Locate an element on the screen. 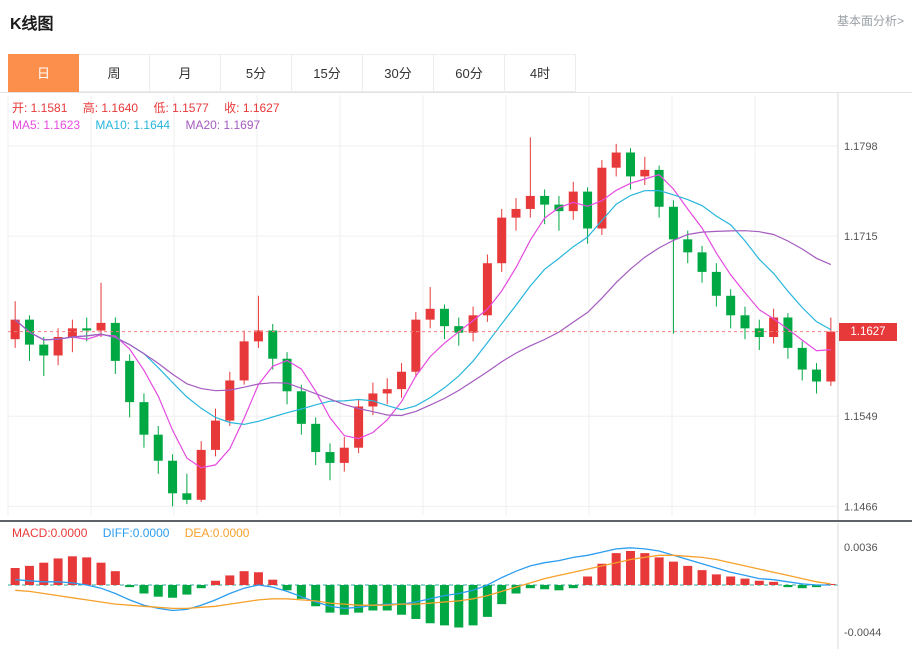  ma-legend: MA5: 1.1623 MA10: 1.1644 MA20: 1.1697 is located at coordinates (142, 125).